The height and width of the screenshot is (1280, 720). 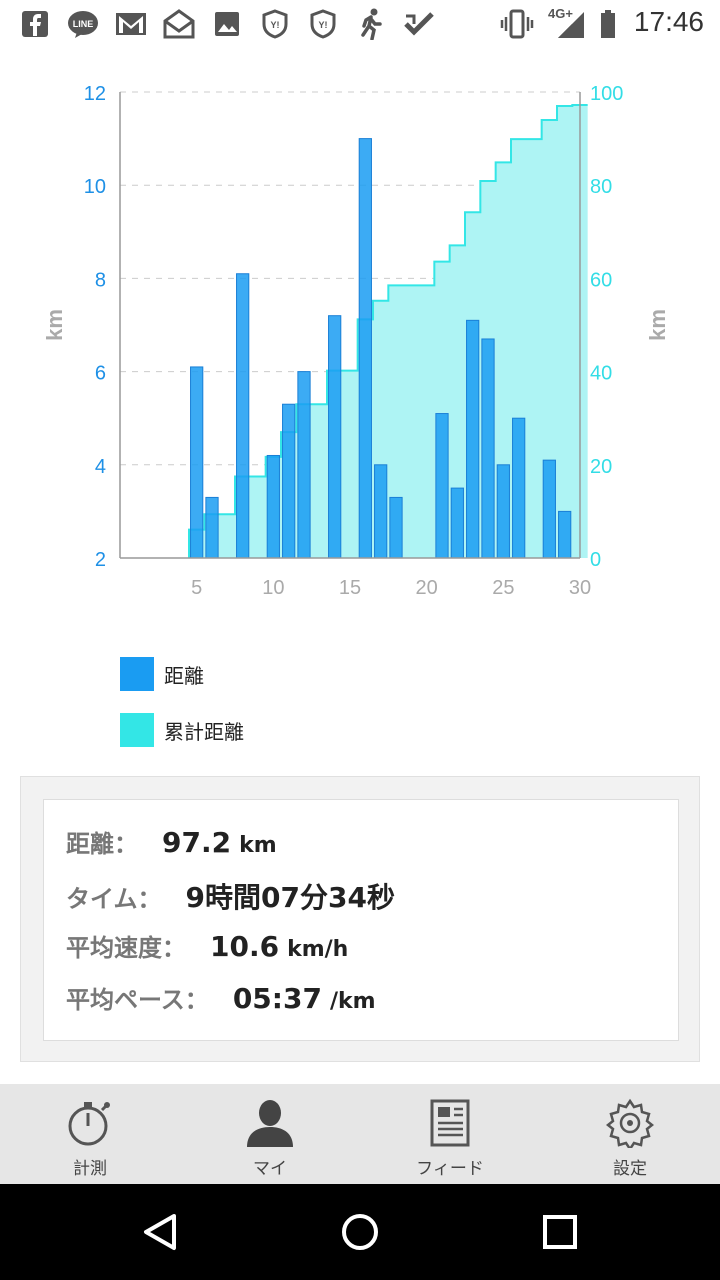 I want to click on home-icon, so click(x=360, y=1232).